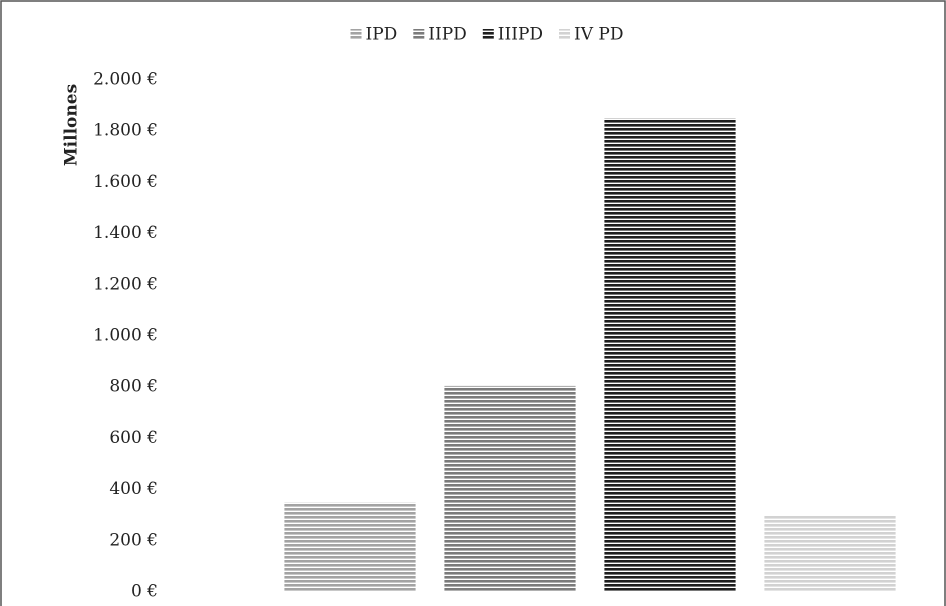 The width and height of the screenshot is (946, 606). What do you see at coordinates (382, 35) in the screenshot?
I see `legend-label: IPD` at bounding box center [382, 35].